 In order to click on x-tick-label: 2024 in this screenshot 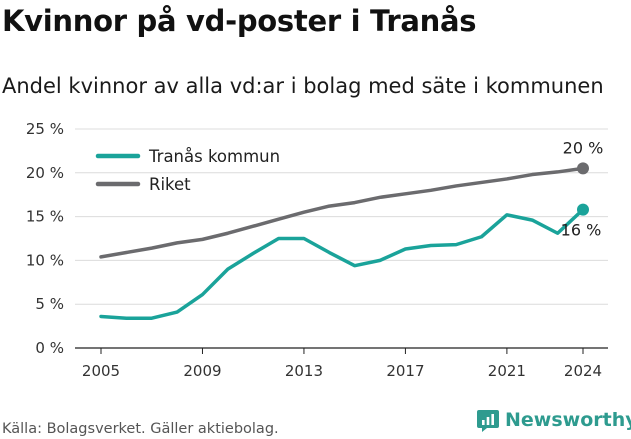, I will do `click(583, 371)`.